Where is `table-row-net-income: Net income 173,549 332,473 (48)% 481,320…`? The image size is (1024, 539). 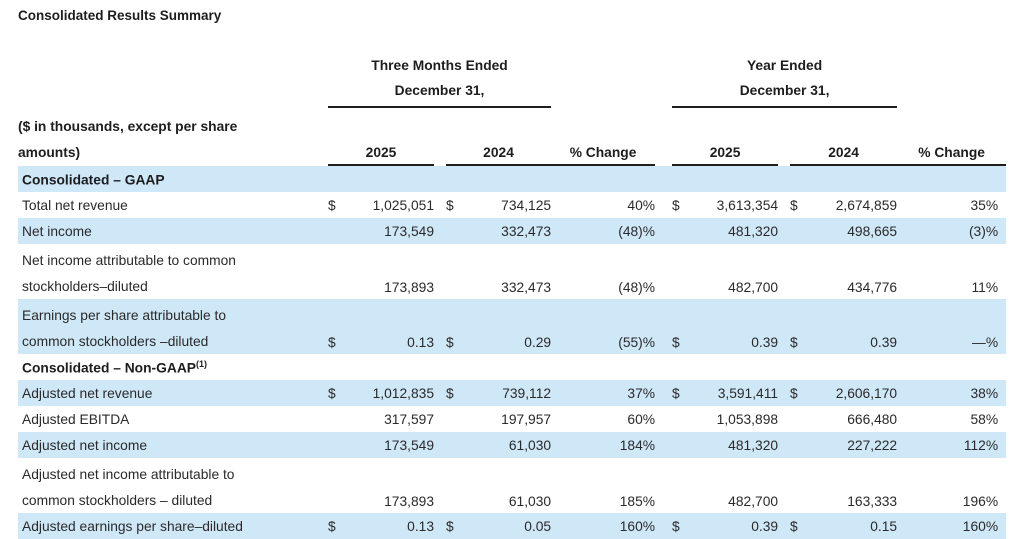
table-row-net-income: Net income 173,549 332,473 (48)% 481,320… is located at coordinates (512, 231).